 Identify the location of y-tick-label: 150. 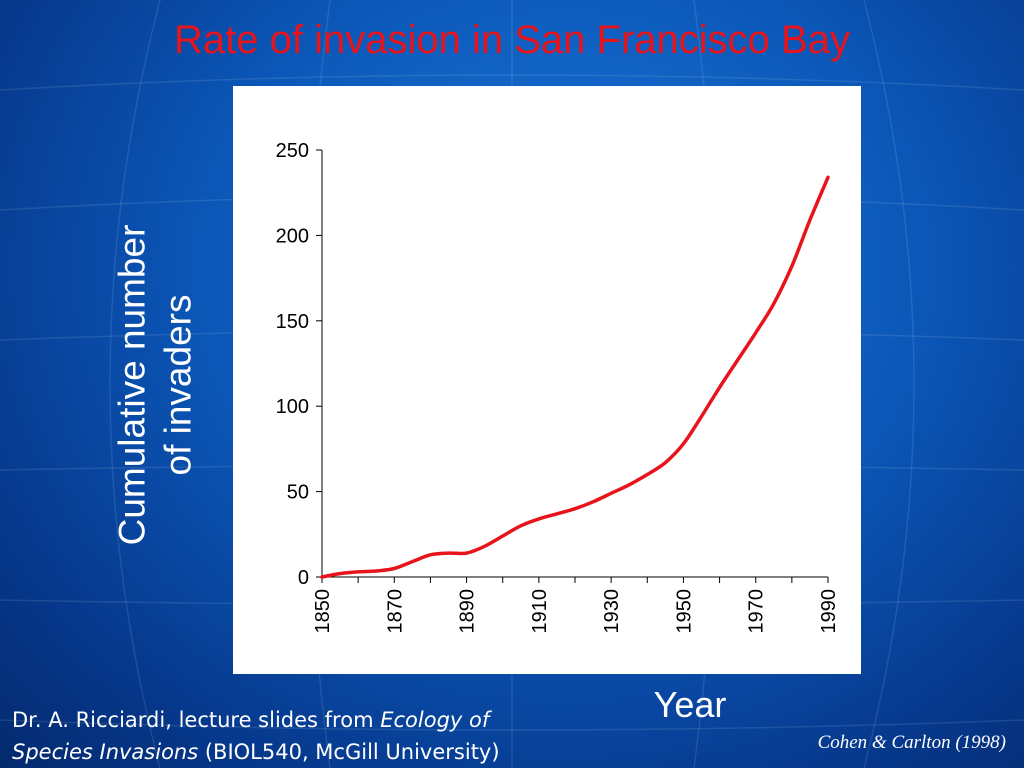
(292, 322).